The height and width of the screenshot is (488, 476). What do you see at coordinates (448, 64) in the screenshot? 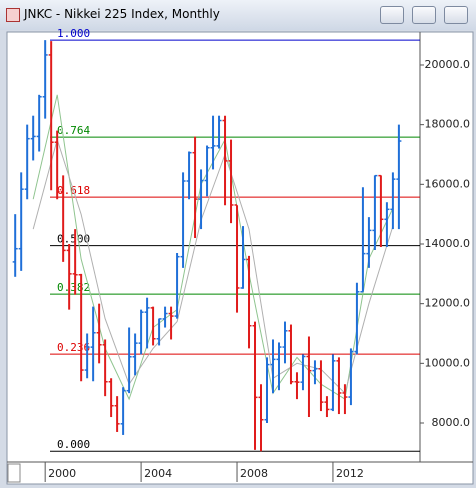
I see `y-tick-label: 20000.0` at bounding box center [448, 64].